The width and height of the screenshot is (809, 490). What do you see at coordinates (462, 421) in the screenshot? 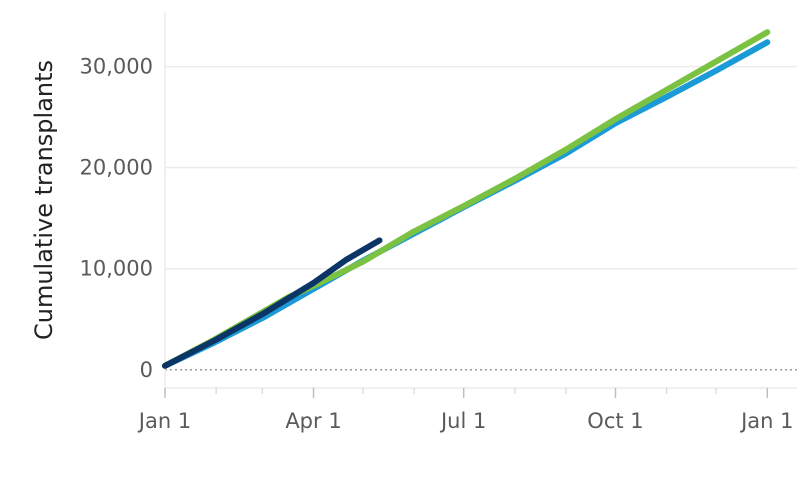
I see `x-tick-label: Jul 1` at bounding box center [462, 421].